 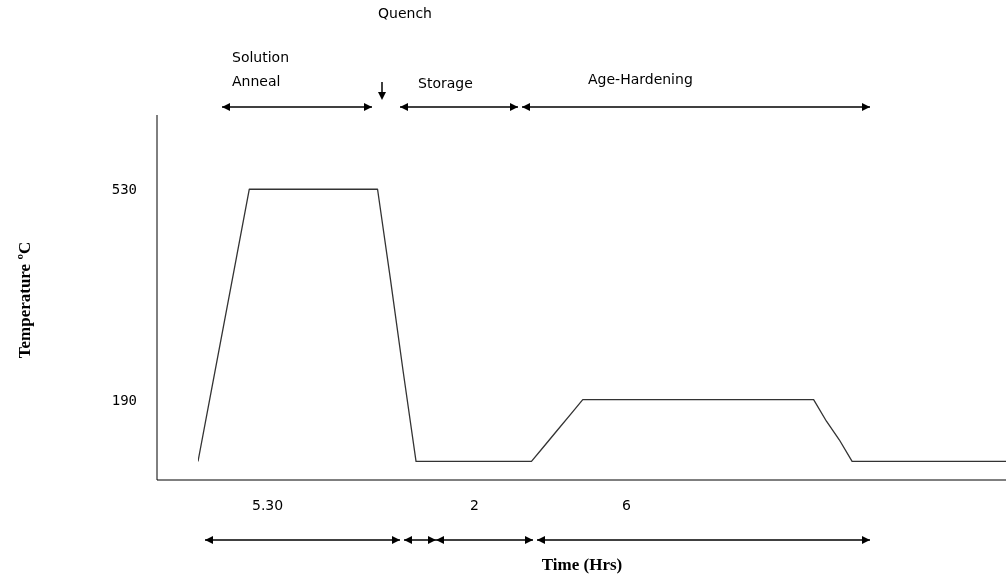 What do you see at coordinates (640, 79) in the screenshot?
I see `text: Age-Hardening` at bounding box center [640, 79].